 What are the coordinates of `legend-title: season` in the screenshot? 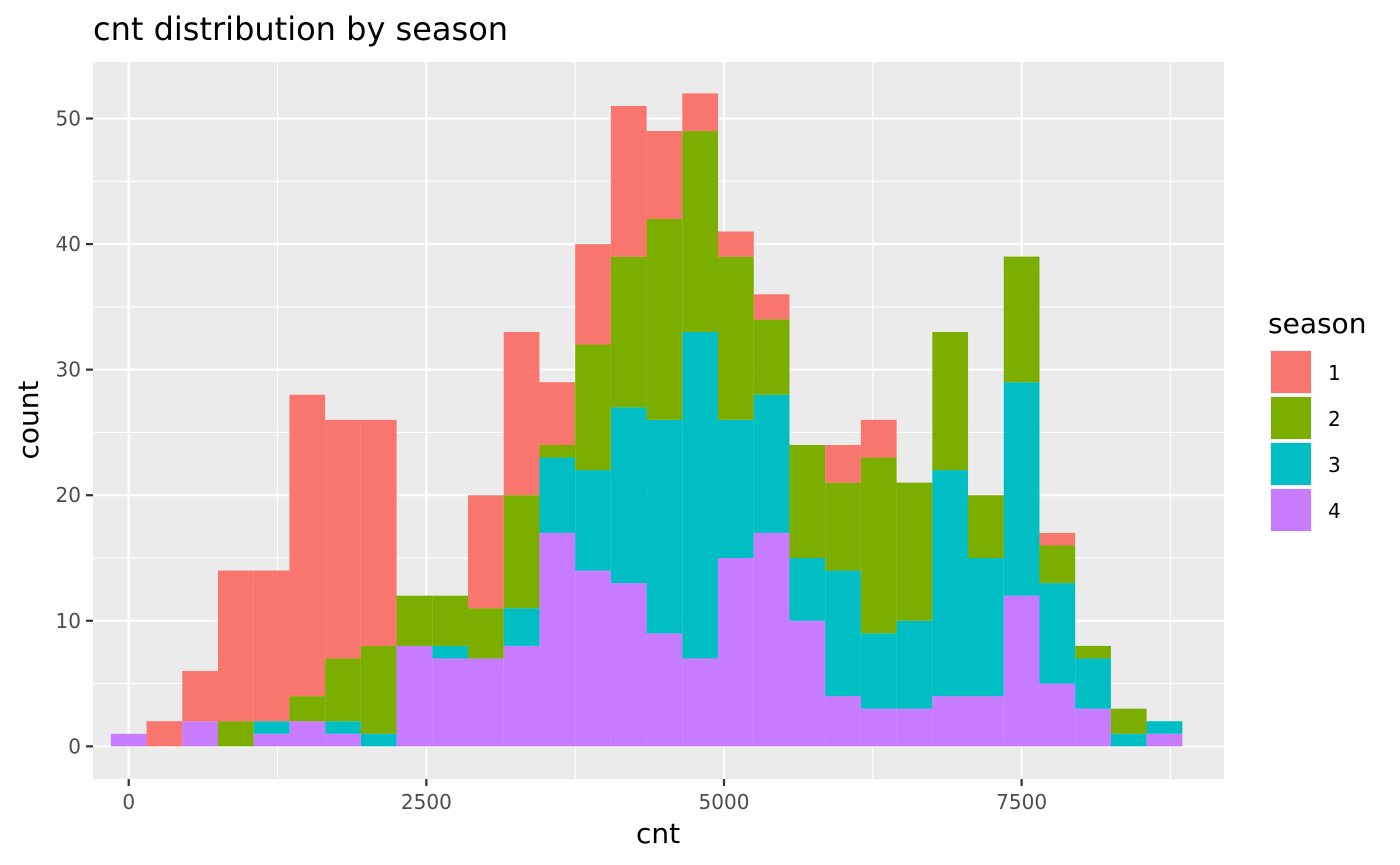 It's located at (1317, 323).